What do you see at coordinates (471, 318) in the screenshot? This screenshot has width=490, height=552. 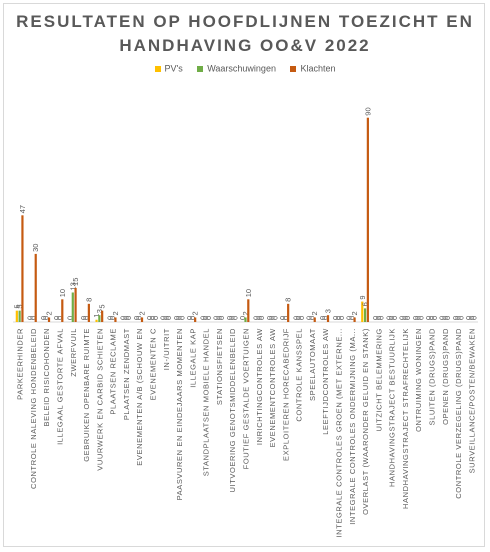 I see `data-label-waarschuwingen-34: 0` at bounding box center [471, 318].